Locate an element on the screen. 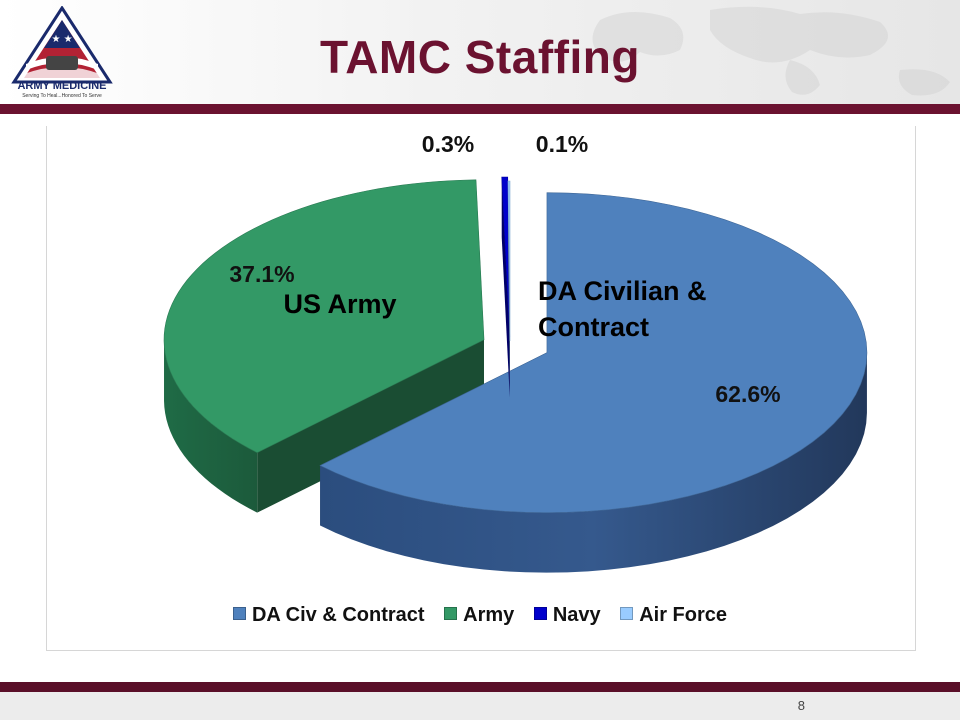  legend-item-army: Army is located at coordinates (479, 615).